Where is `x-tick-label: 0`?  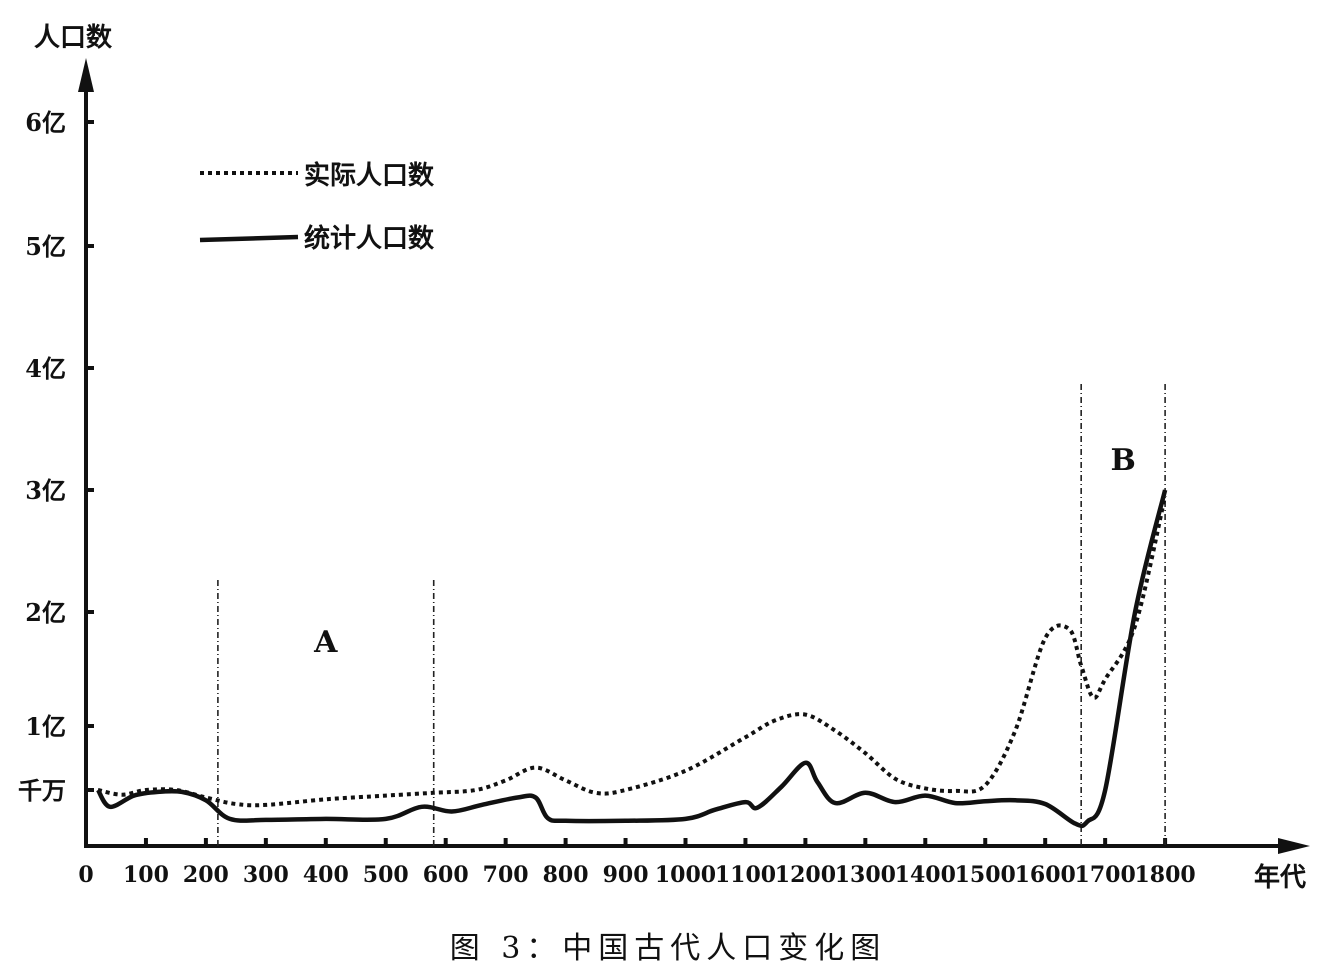
x-tick-label: 0 is located at coordinates (85, 875).